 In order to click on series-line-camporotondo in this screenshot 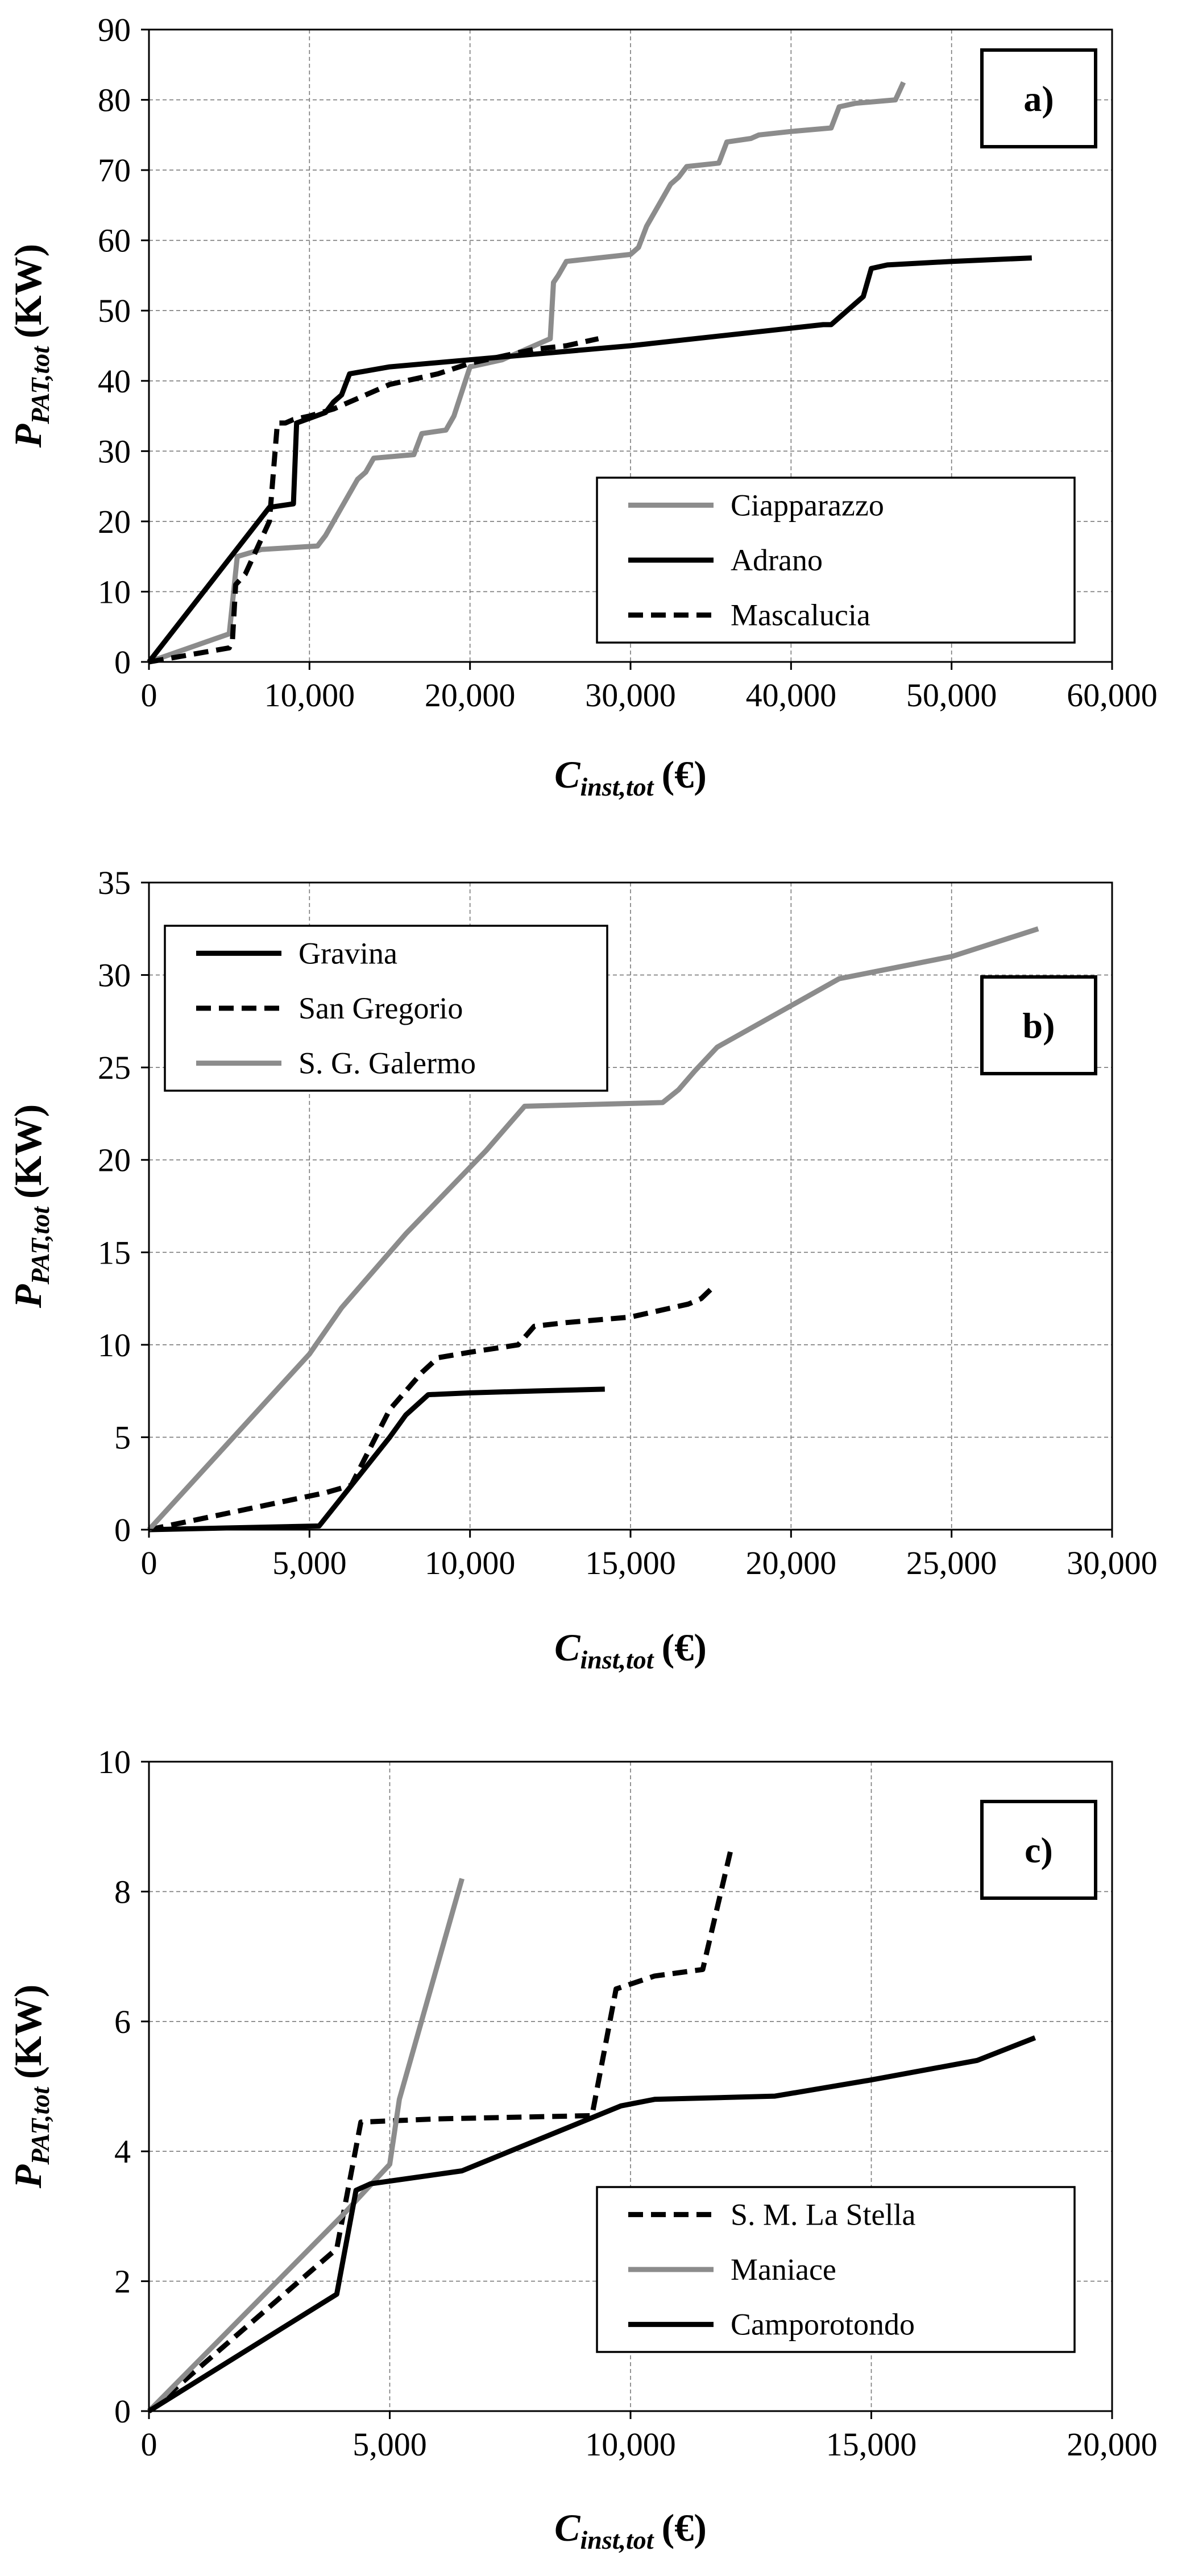, I will do `click(592, 2224)`.